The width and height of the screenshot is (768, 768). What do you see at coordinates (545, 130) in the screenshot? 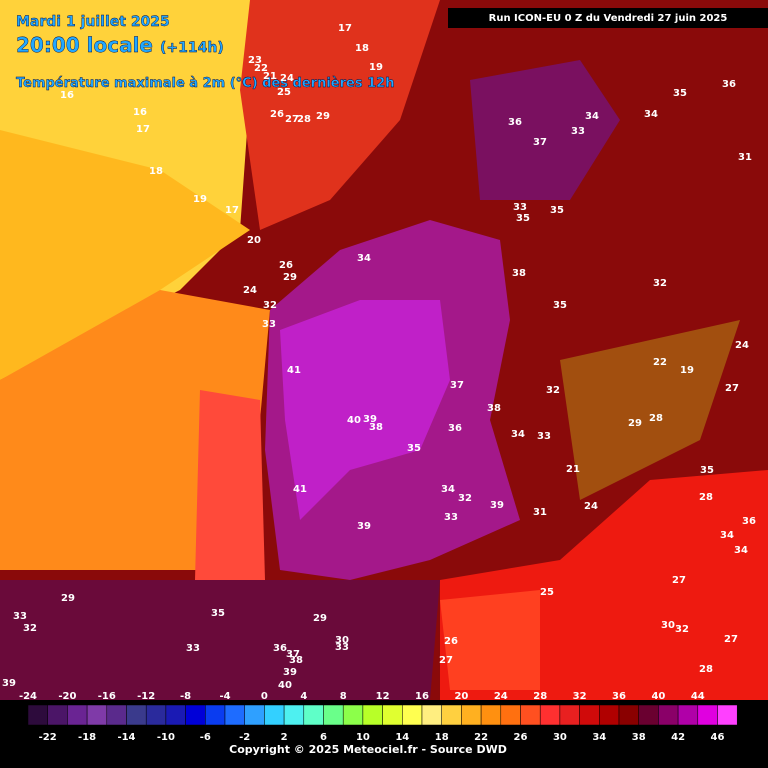
I see `benelux` at bounding box center [545, 130].